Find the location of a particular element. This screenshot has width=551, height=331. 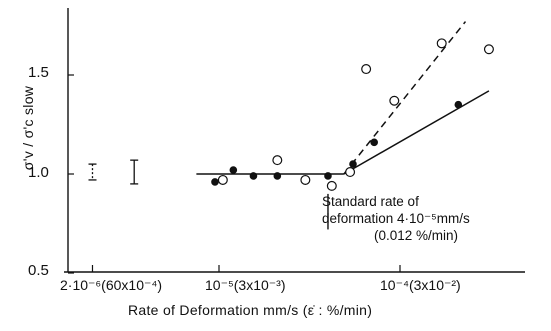

x-axis-label: Rate of Deformation mm/s (ε̇ : %/min) is located at coordinates (250, 310).